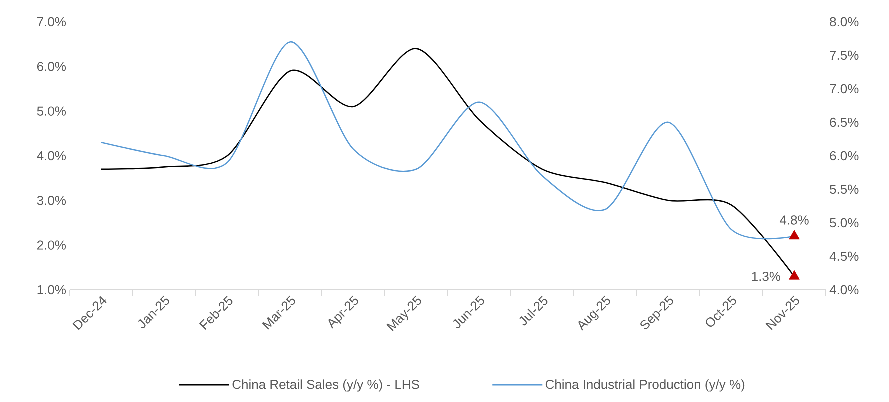 This screenshot has width=889, height=402. What do you see at coordinates (844, 223) in the screenshot?
I see `y2-tick-label: 5.0%` at bounding box center [844, 223].